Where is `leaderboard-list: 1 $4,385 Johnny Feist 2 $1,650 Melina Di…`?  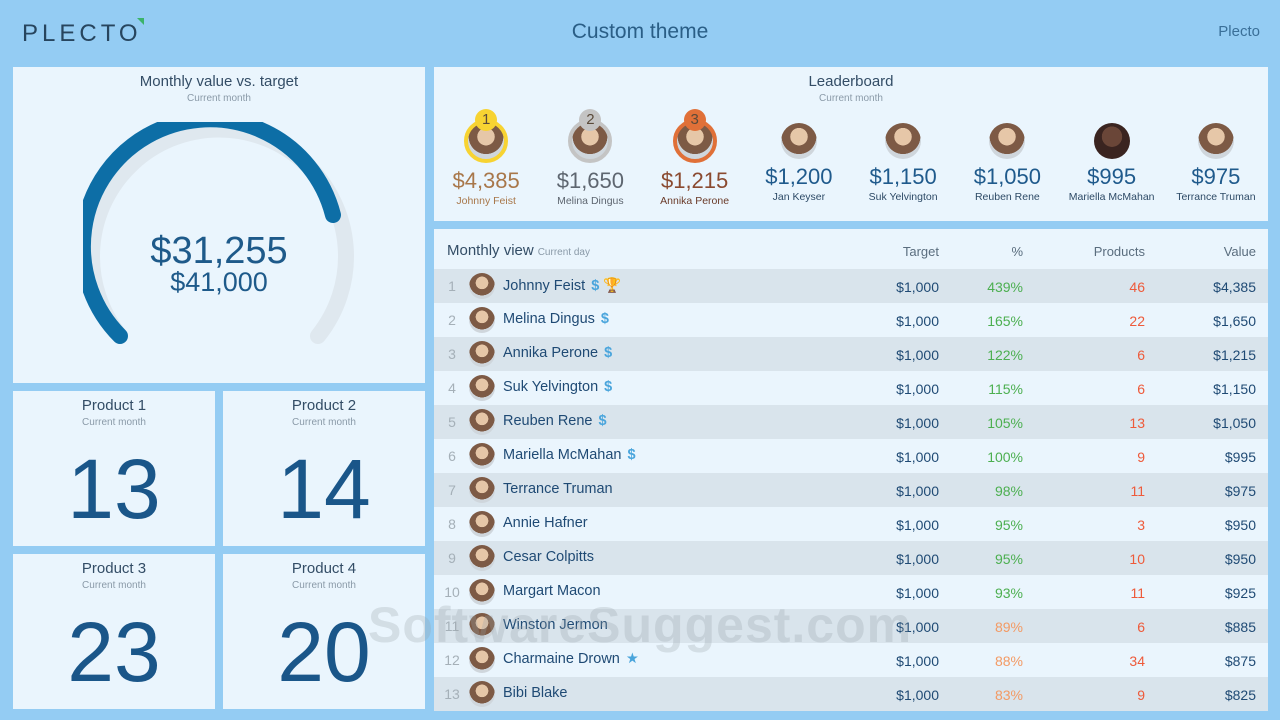
leaderboard-list: 1 $4,385 Johnny Feist 2 $1,650 Melina Di… is located at coordinates (851, 158).